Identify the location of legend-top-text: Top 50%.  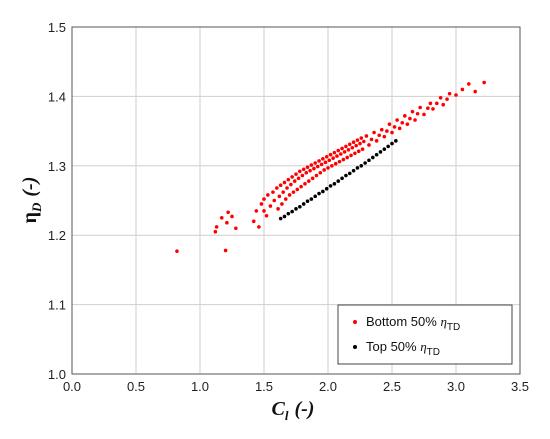
(393, 346).